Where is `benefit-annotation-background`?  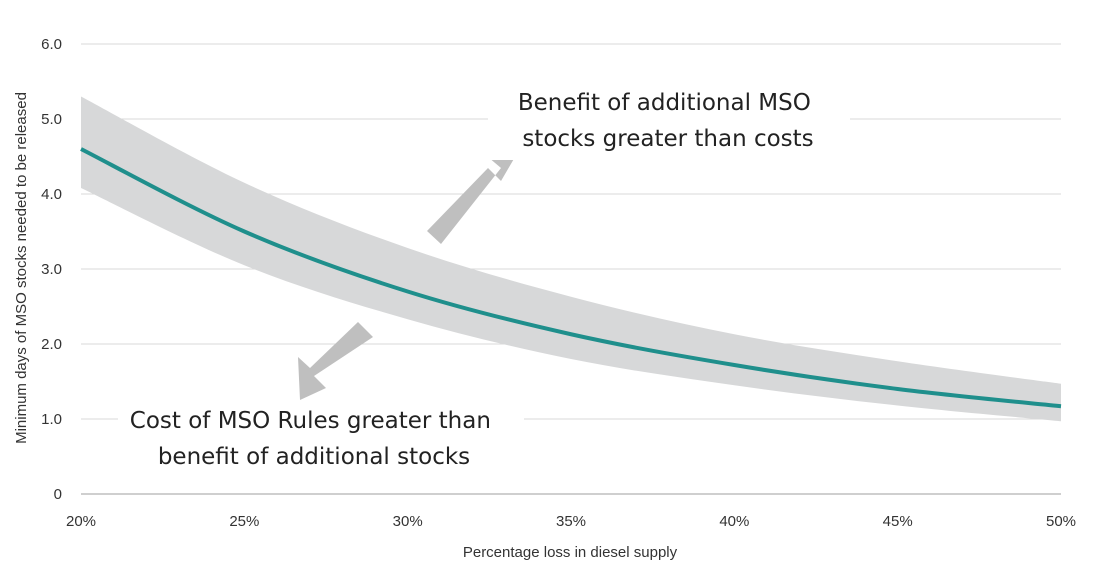
benefit-annotation-background is located at coordinates (669, 122).